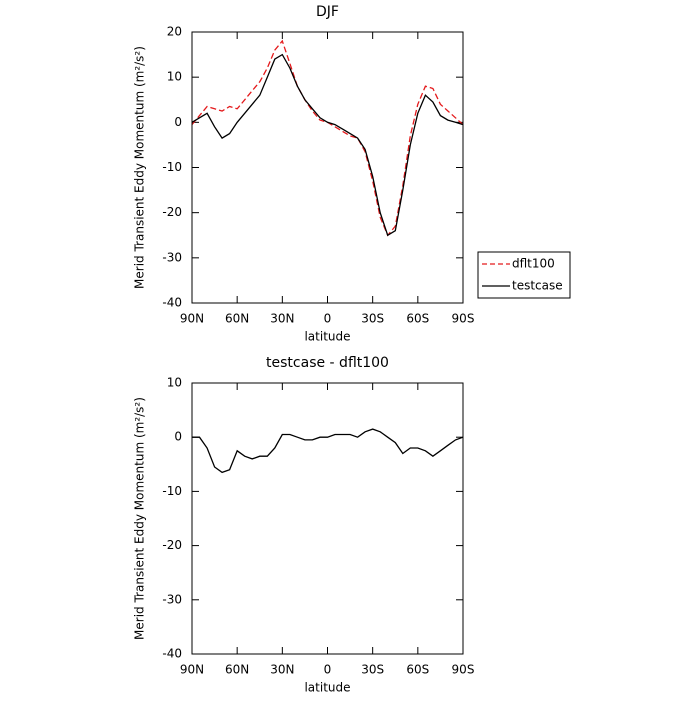  Describe the element at coordinates (533, 264) in the screenshot. I see `legend-label: dflt100` at that location.